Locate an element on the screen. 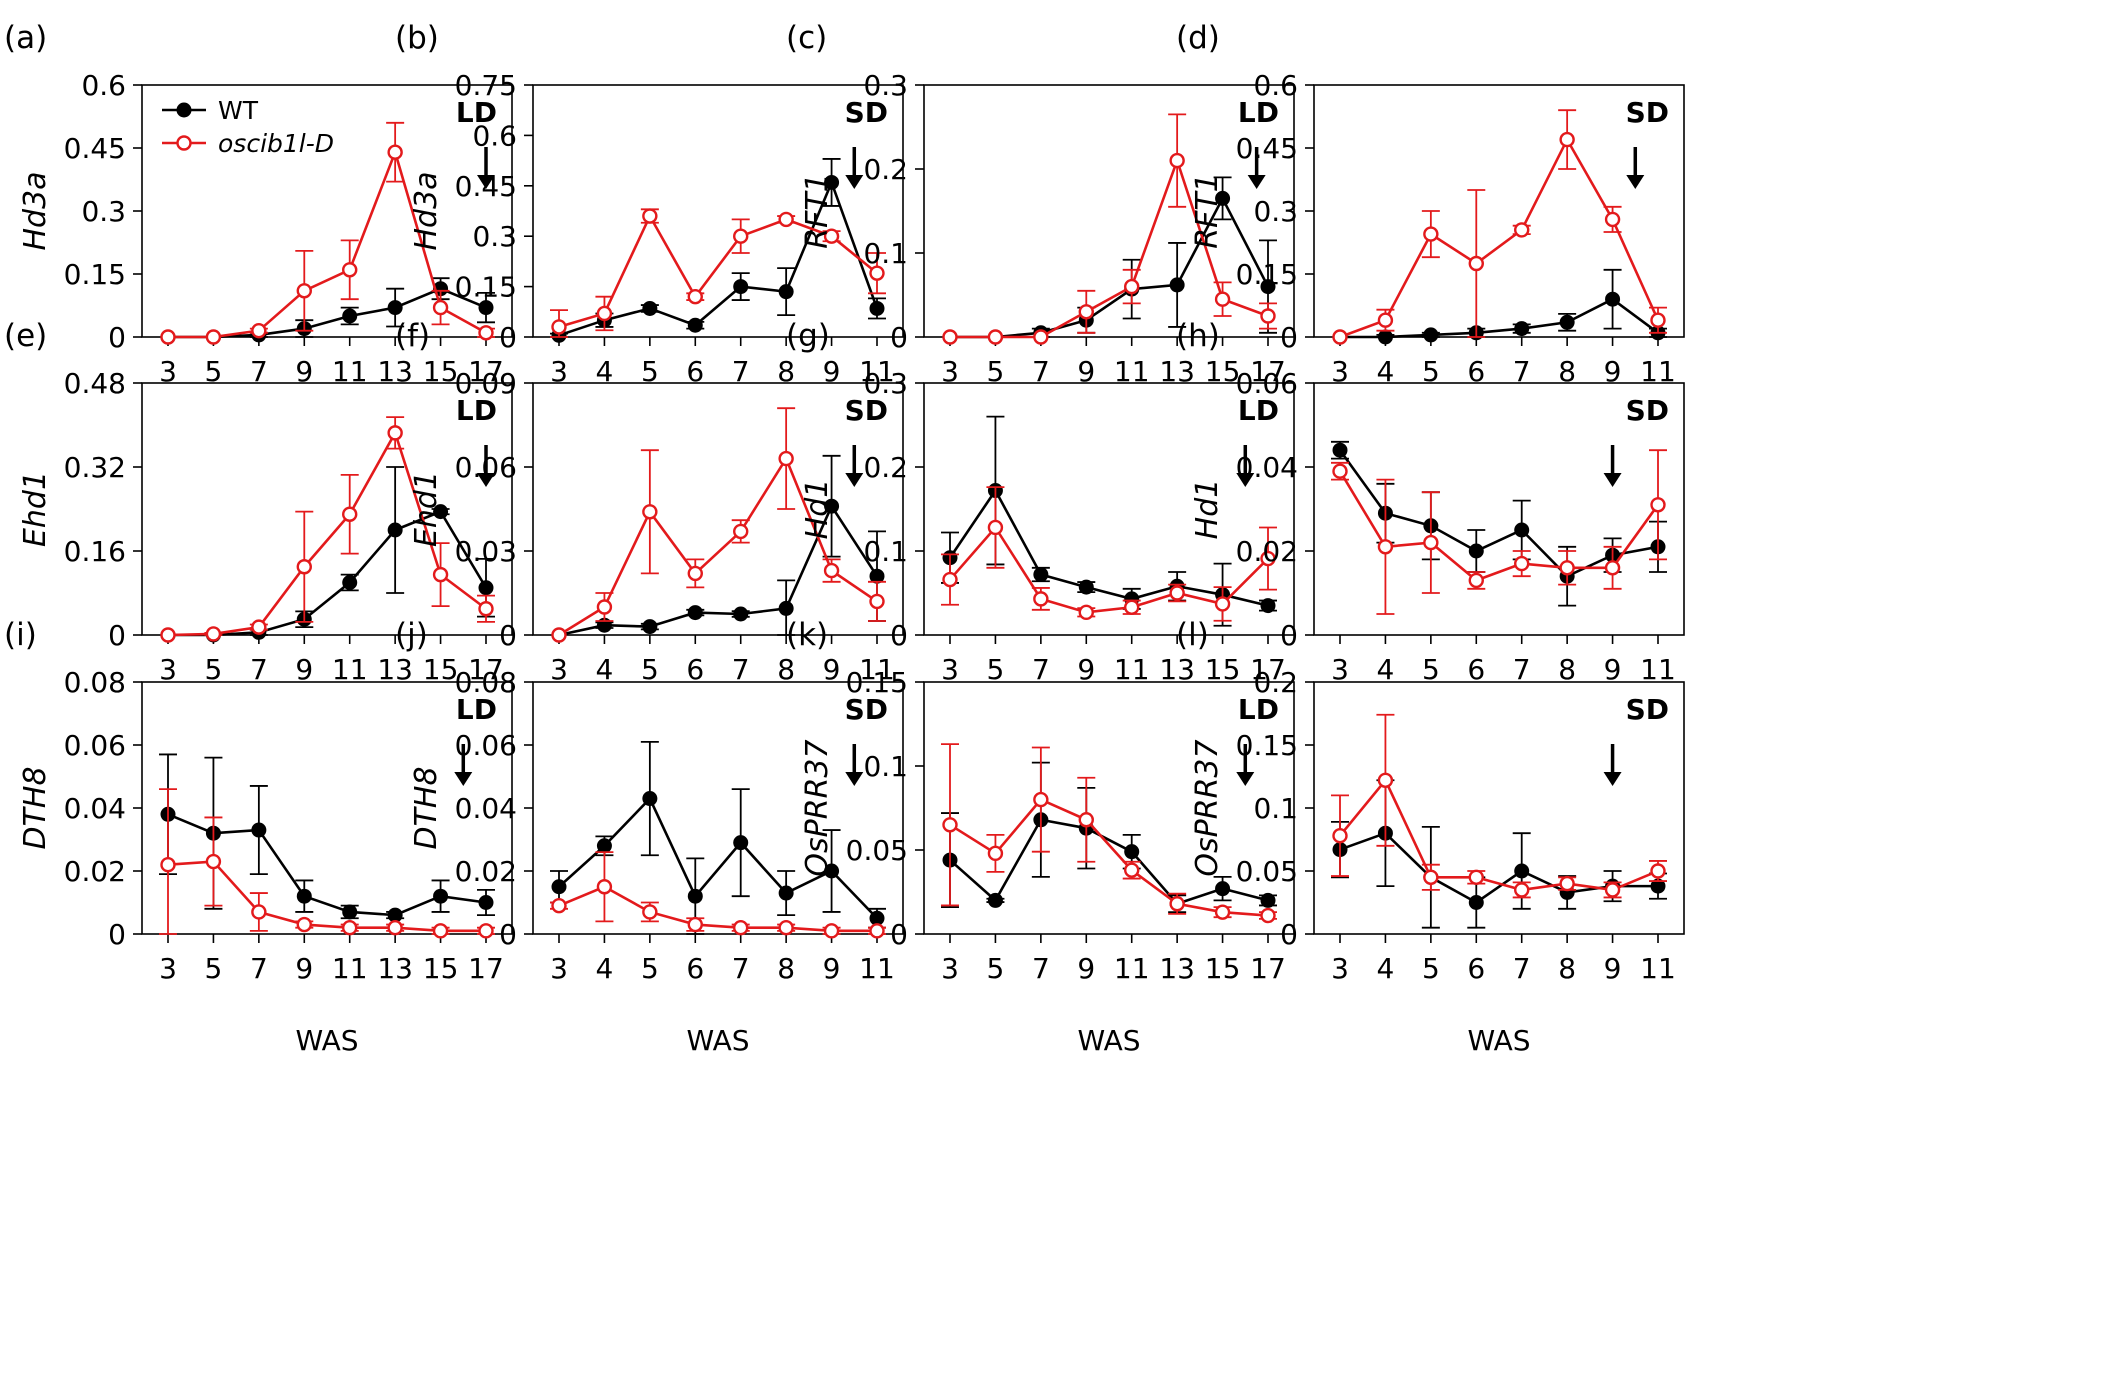 The height and width of the screenshot is (1381, 2118). x-tick-label: 9 is located at coordinates (1613, 669).